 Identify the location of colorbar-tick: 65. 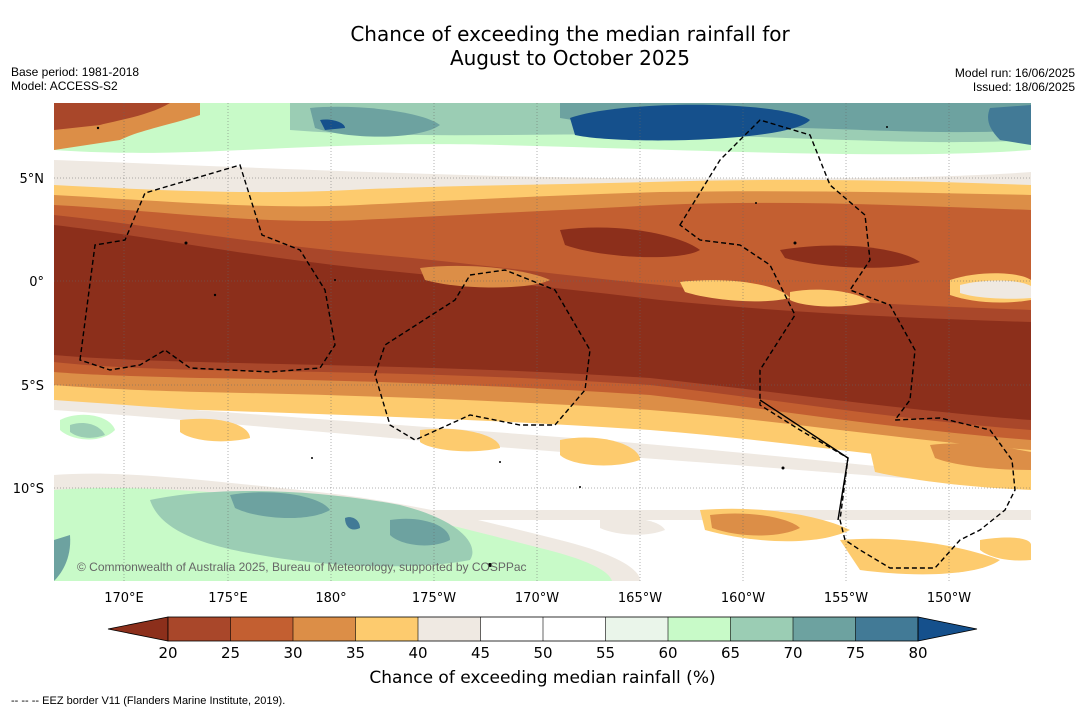
(730, 653).